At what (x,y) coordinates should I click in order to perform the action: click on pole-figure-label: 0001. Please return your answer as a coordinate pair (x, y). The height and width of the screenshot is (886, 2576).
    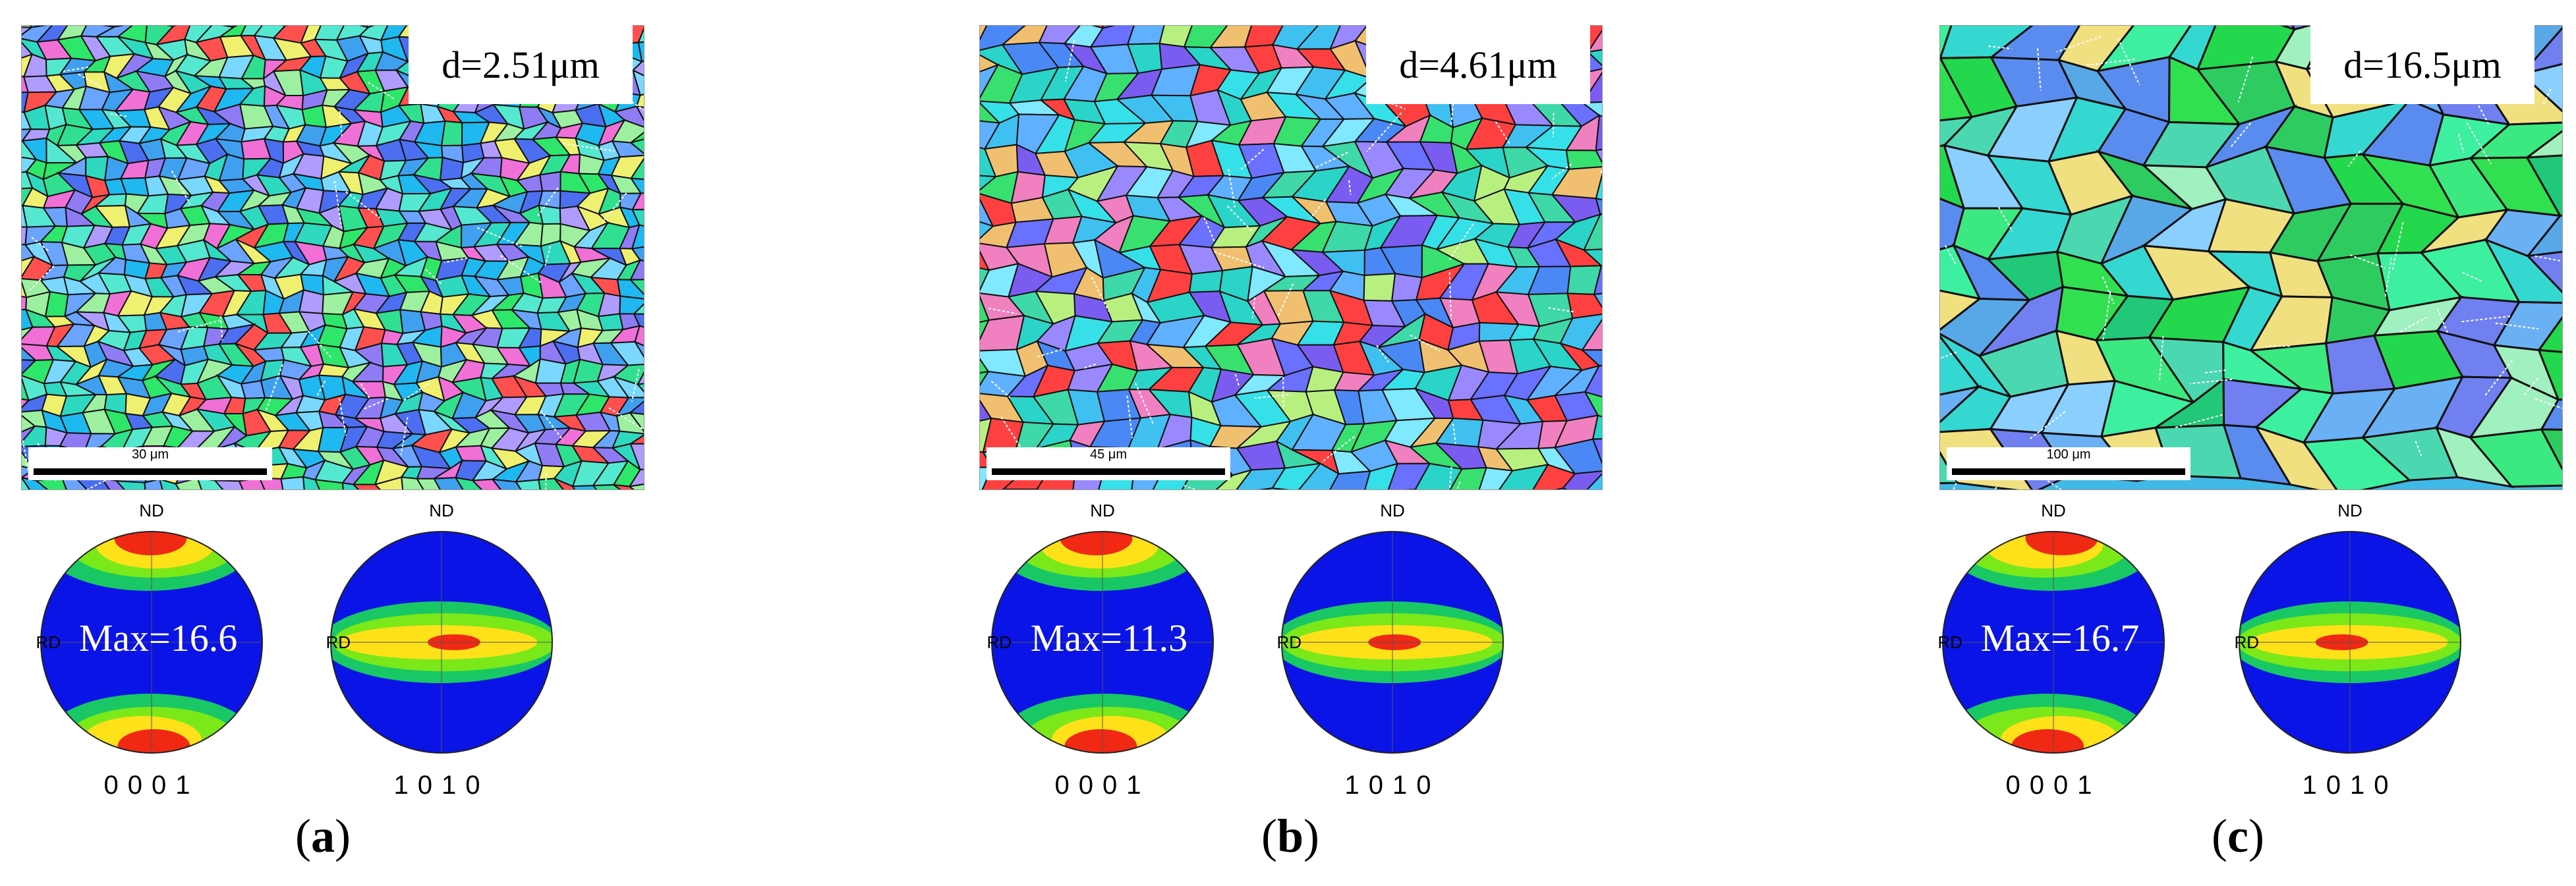
    Looking at the image, I should click on (152, 785).